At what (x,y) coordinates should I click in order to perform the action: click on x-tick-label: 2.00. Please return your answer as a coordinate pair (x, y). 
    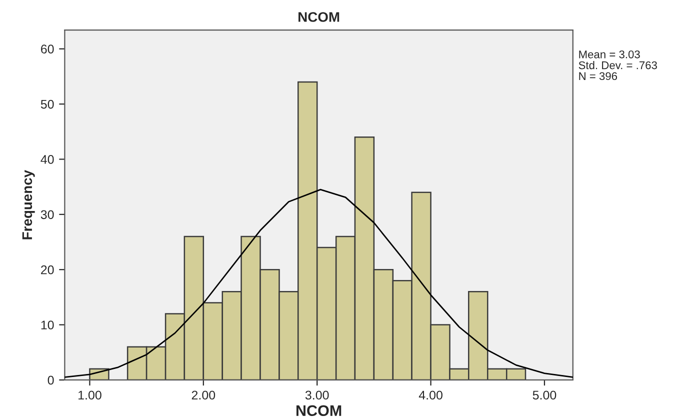
    Looking at the image, I should click on (204, 395).